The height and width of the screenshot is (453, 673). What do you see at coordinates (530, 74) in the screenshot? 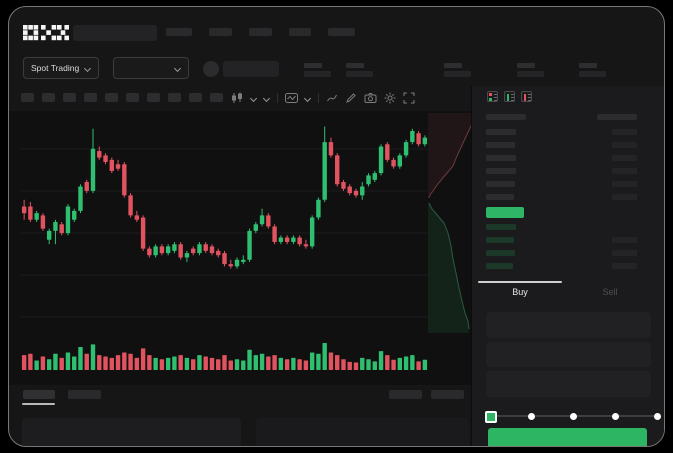
I see `stat-value-placeholder` at bounding box center [530, 74].